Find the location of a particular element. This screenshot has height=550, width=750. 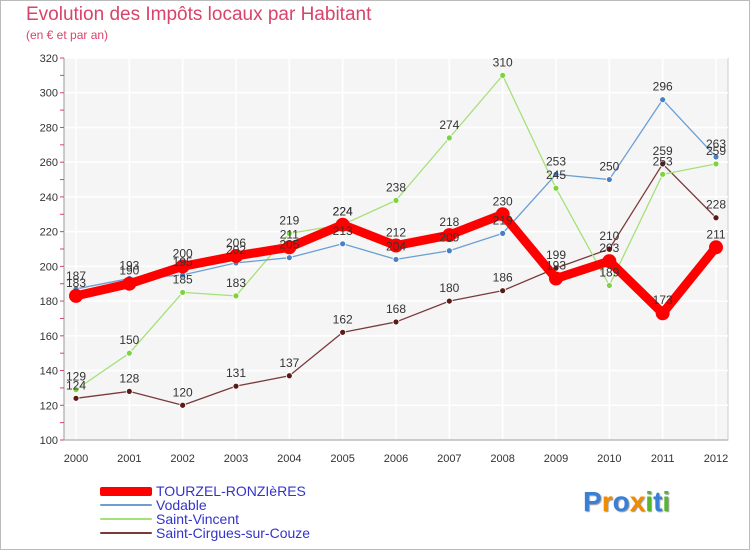

y-tick-label: 160 is located at coordinates (49, 337).